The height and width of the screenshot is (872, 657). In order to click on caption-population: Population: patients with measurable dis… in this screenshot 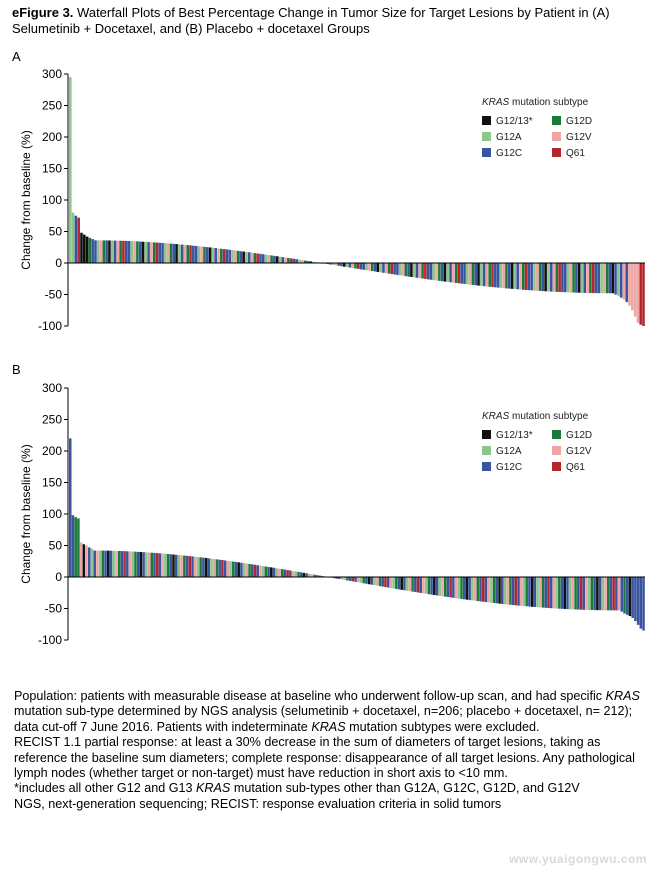, I will do `click(327, 711)`.